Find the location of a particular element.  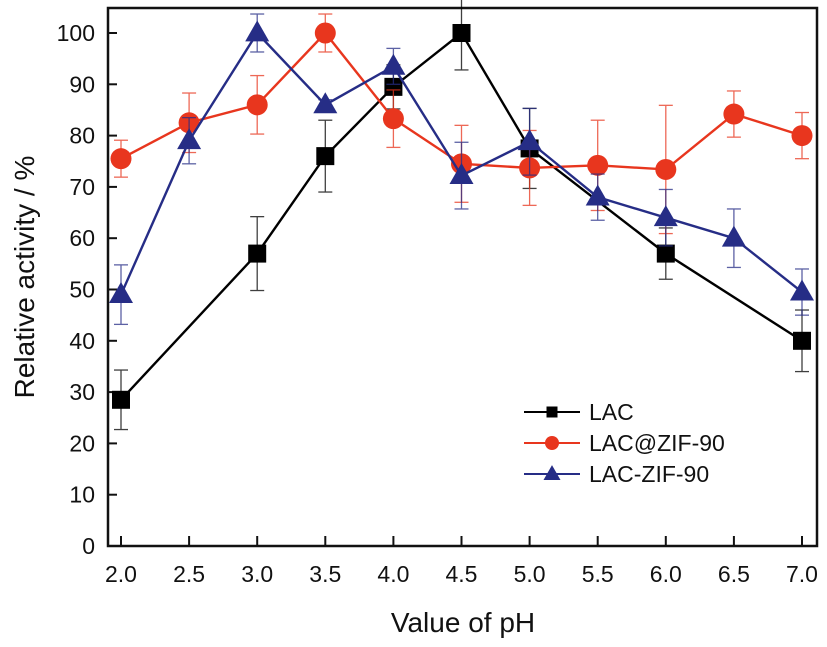

y-tick-label: 10 is located at coordinates (82, 495).